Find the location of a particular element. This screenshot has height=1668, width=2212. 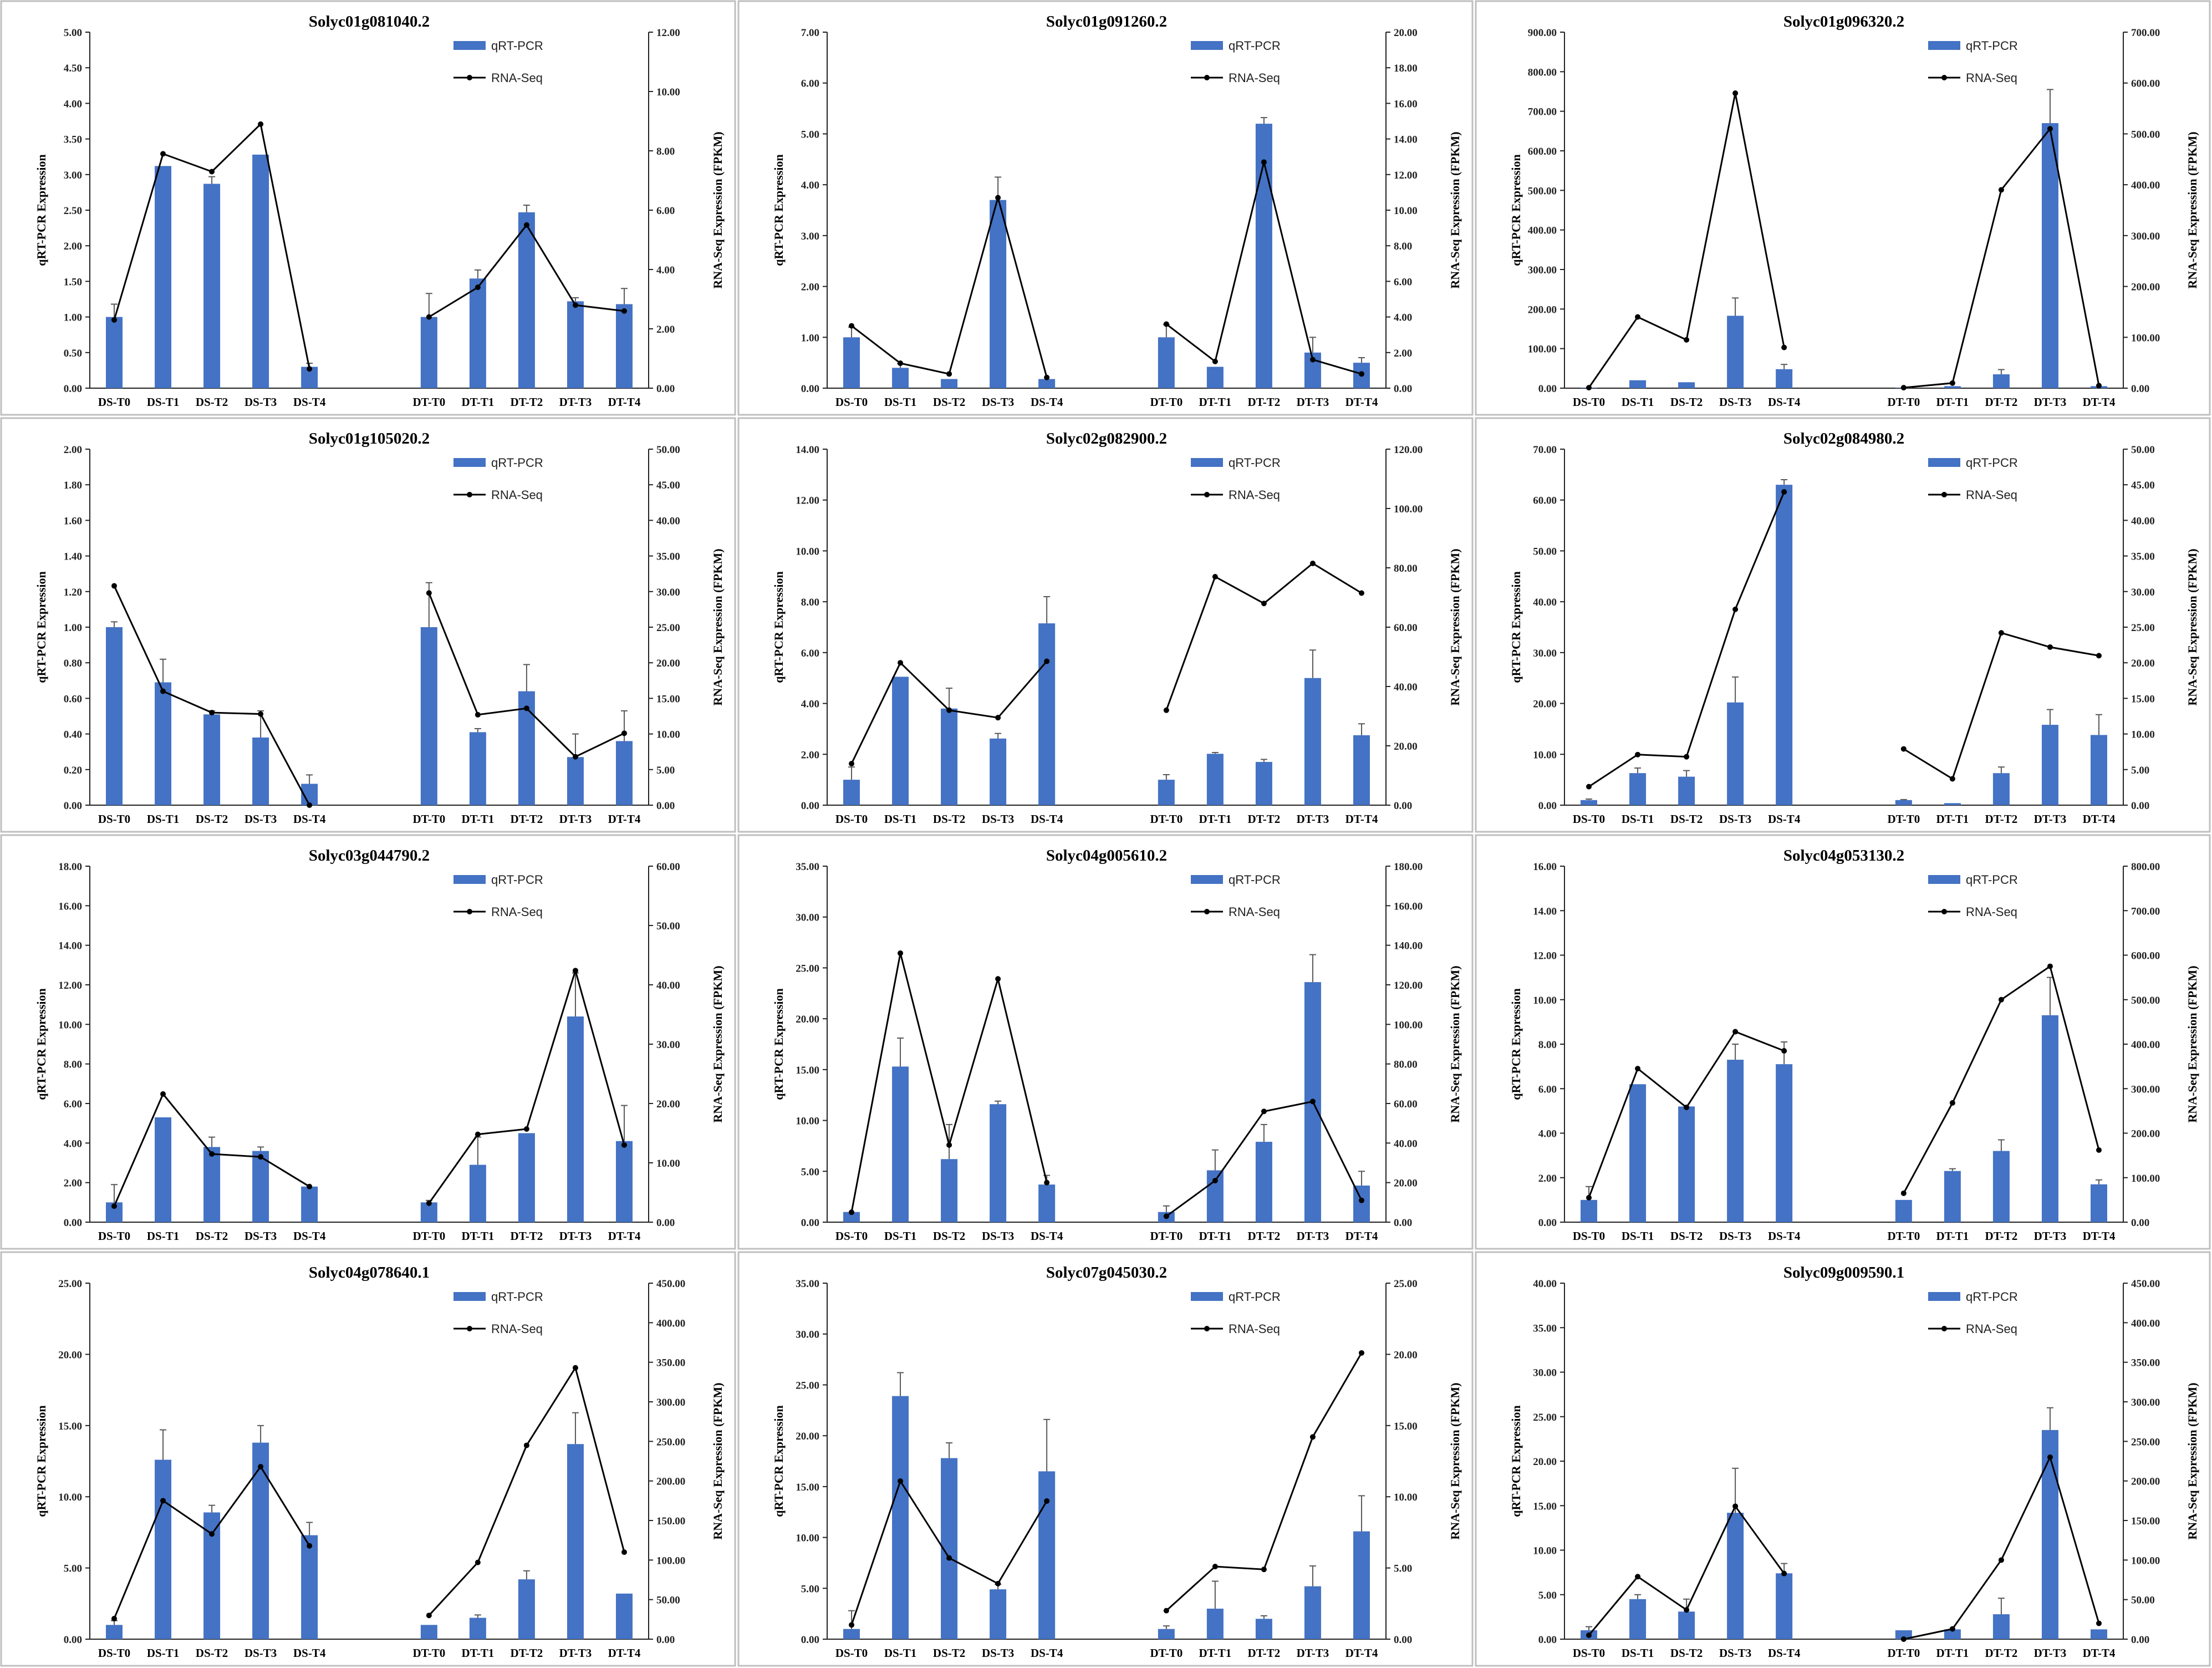

legend-swatch-qrt-pcr is located at coordinates (469, 879).